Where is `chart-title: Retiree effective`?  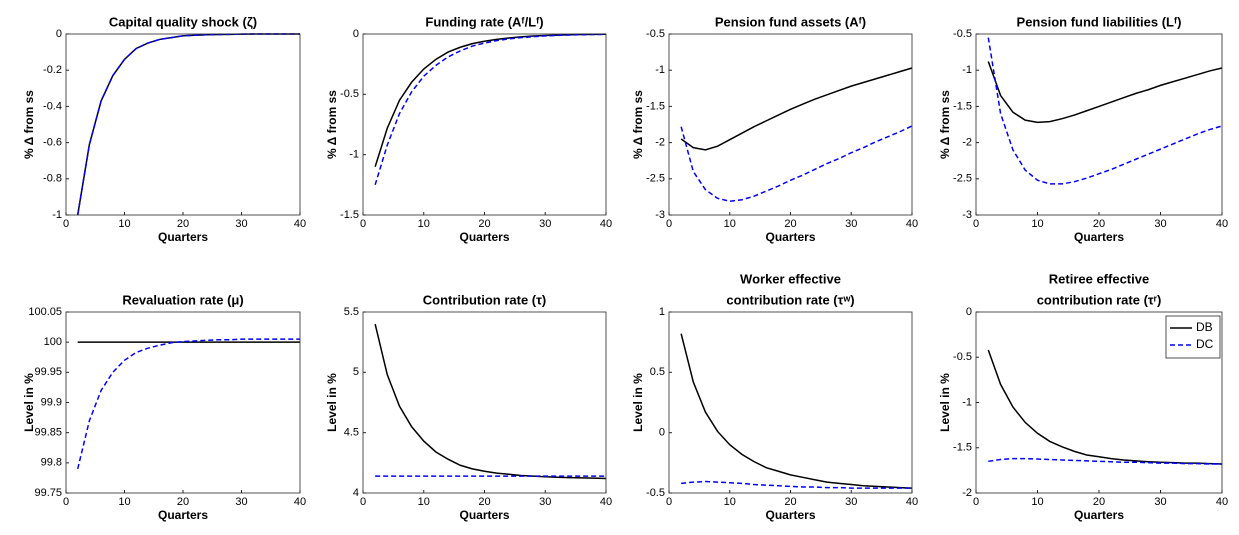 chart-title: Retiree effective is located at coordinates (1099, 278).